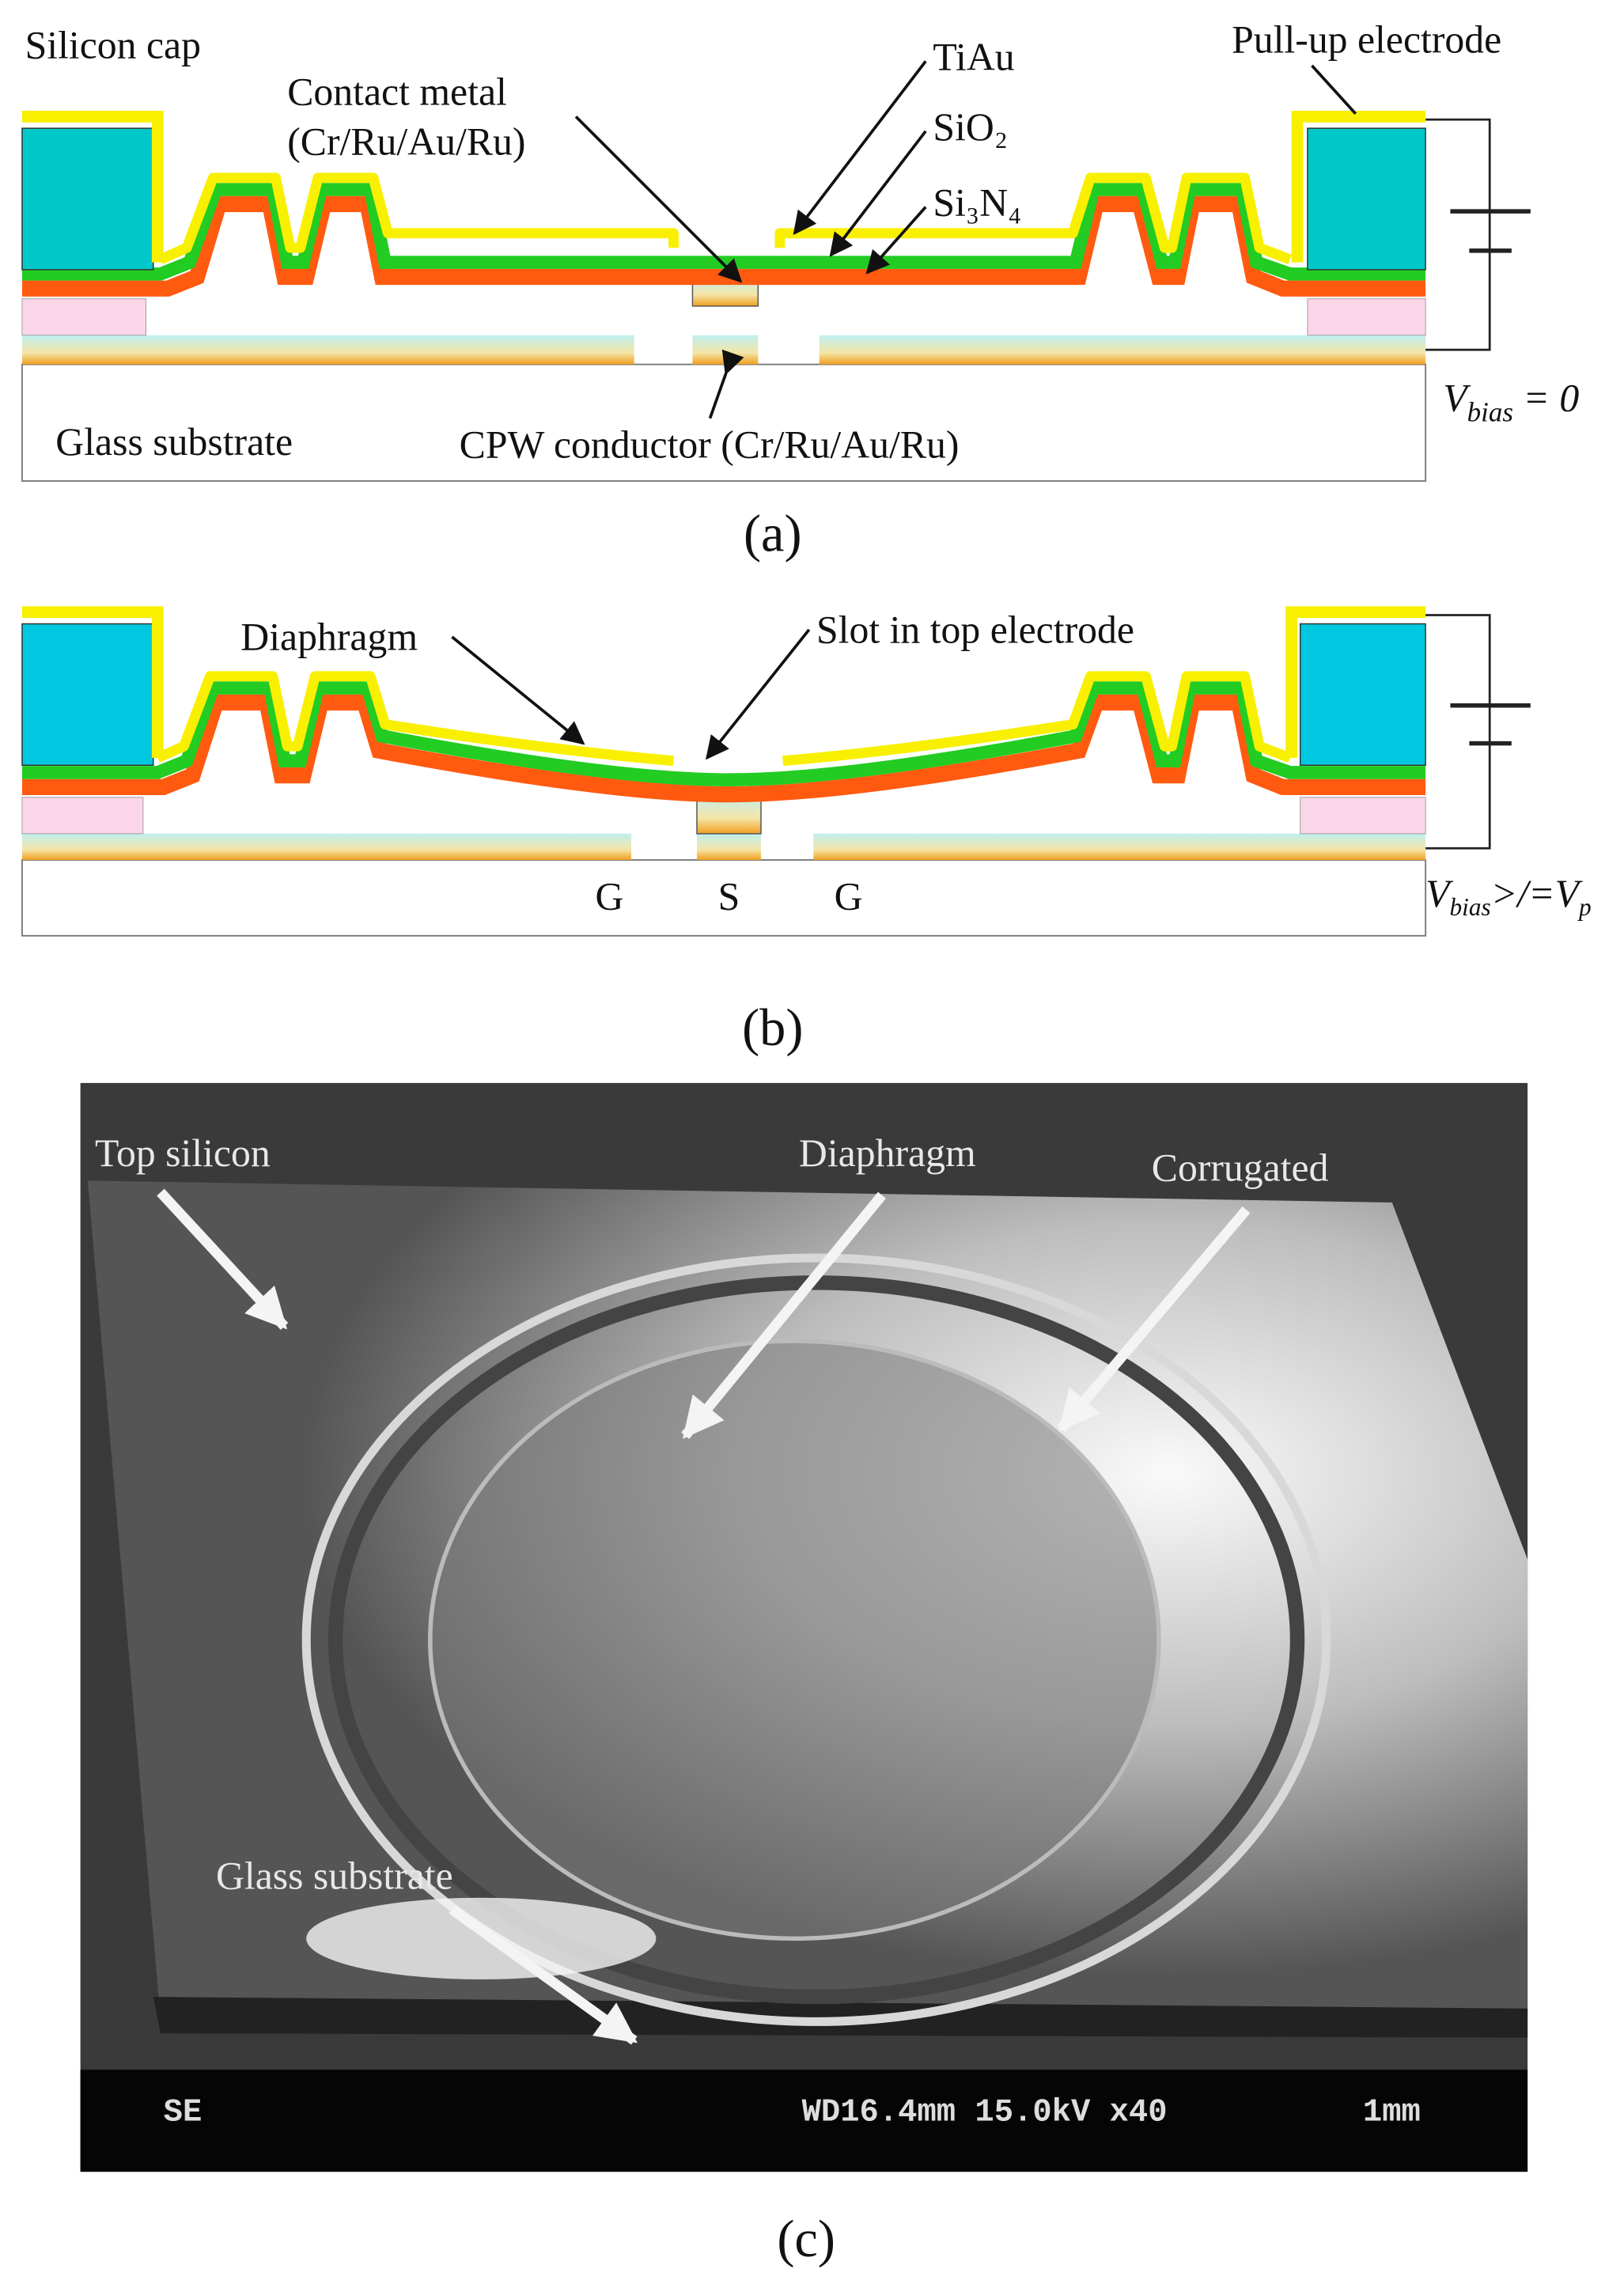 This screenshot has height=2284, width=1624. Describe the element at coordinates (1585, 907) in the screenshot. I see `label: p` at that location.